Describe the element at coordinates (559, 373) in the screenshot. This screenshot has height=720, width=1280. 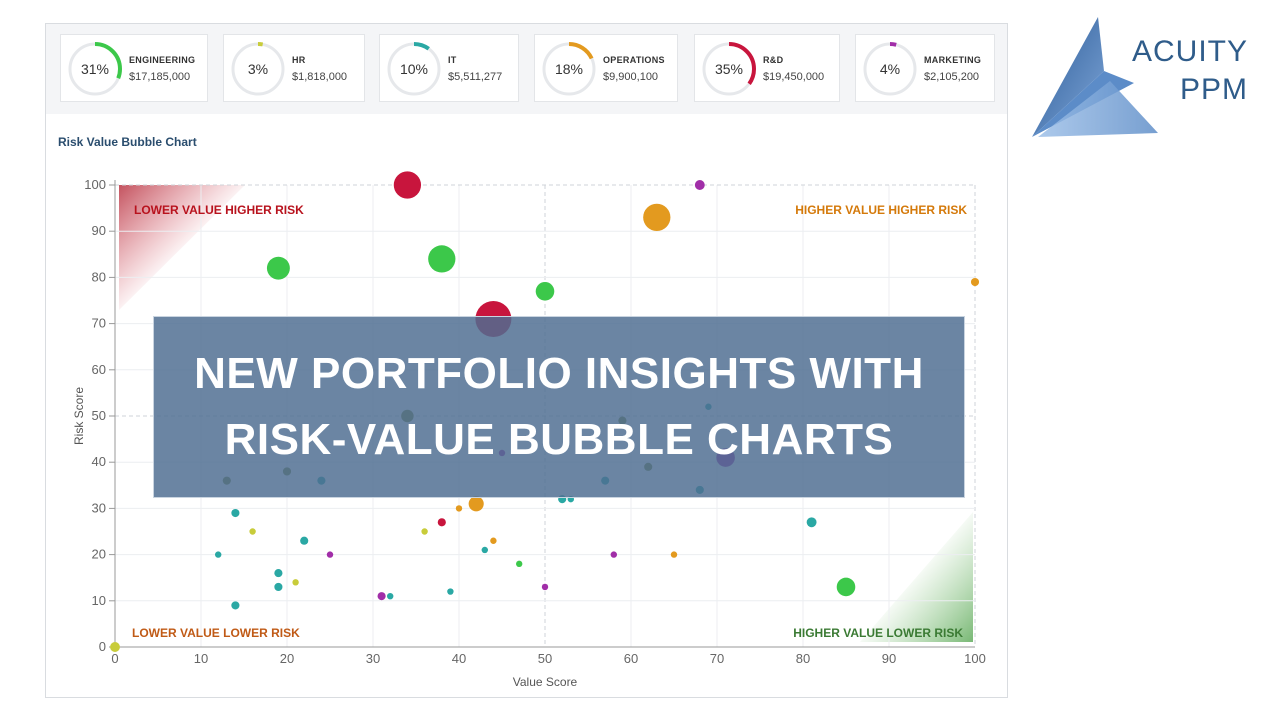
I see `banner-line-1: NEW PORTFOLIO INSIGHTS WITH` at that location.